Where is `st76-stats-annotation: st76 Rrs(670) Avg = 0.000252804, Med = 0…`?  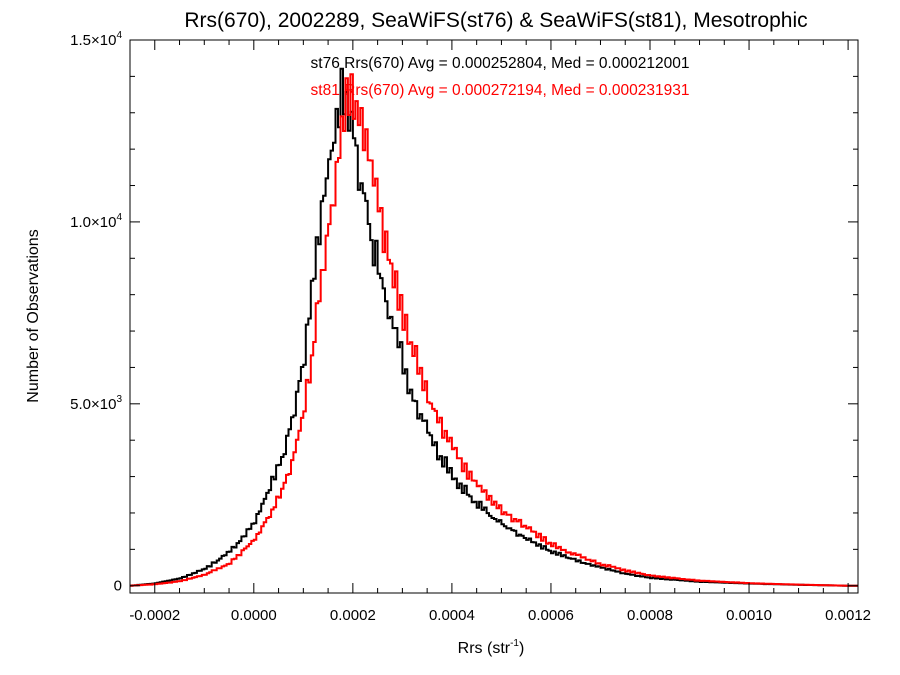 st76-stats-annotation: st76 Rrs(670) Avg = 0.000252804, Med = 0… is located at coordinates (500, 63).